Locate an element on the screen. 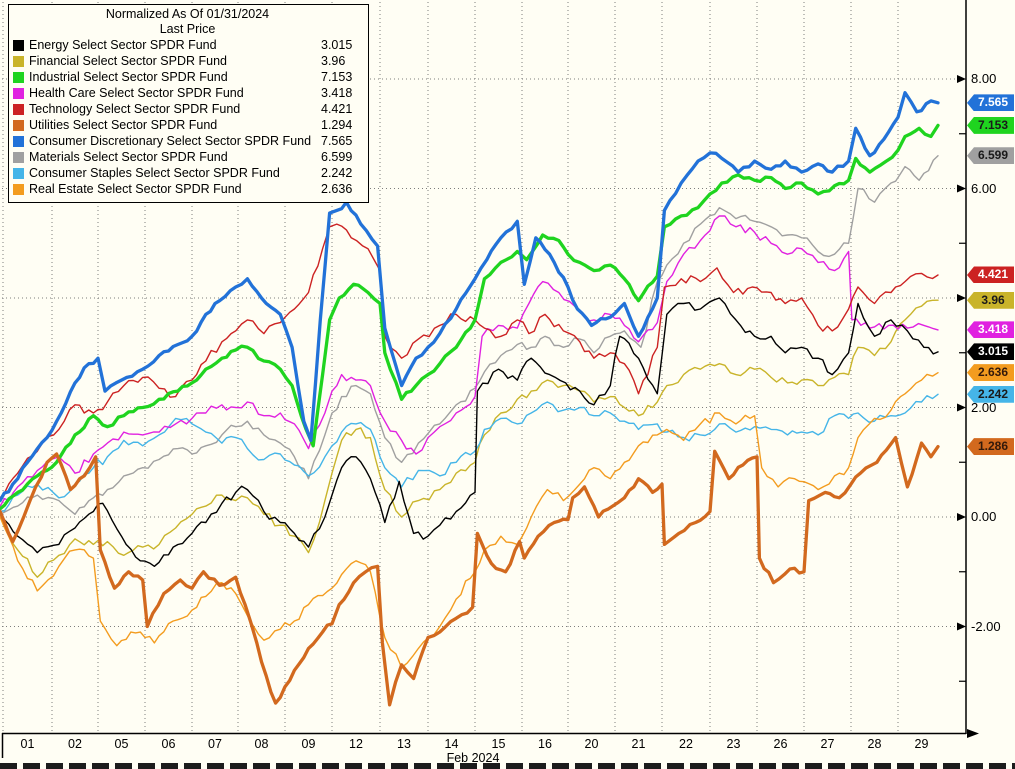 This screenshot has width=1015, height=769. x-axis-day-label: 12 is located at coordinates (356, 744).